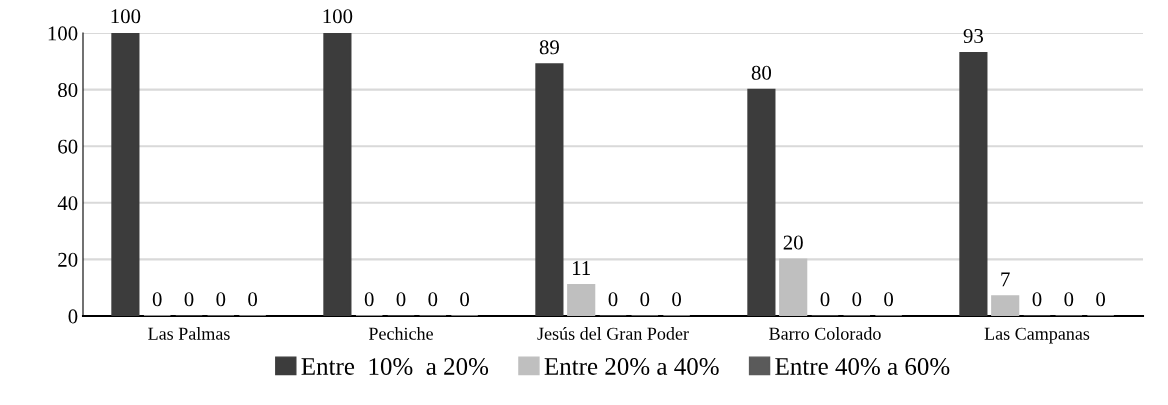 The width and height of the screenshot is (1168, 405). Describe the element at coordinates (1037, 335) in the screenshot. I see `x-tick-label: Las Campanas` at that location.